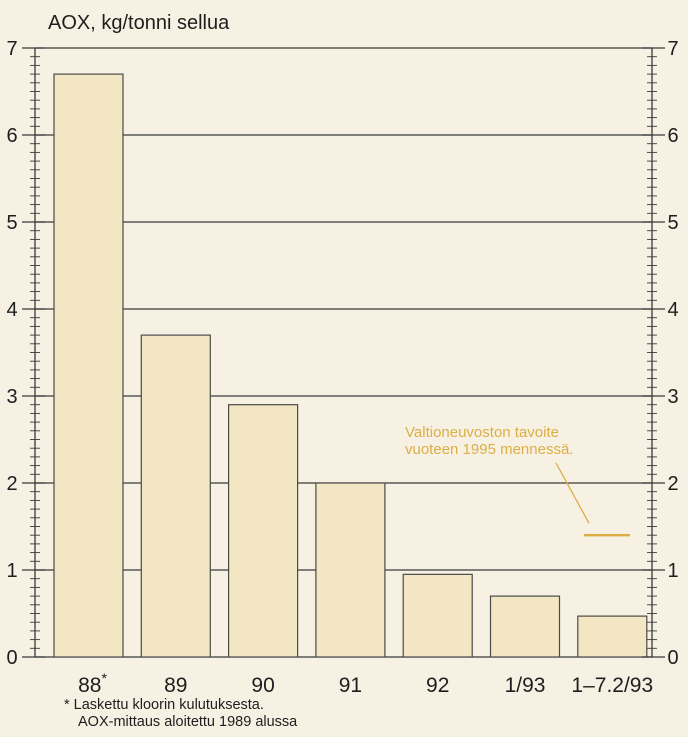 The height and width of the screenshot is (737, 688). I want to click on x-label-92: 92, so click(437, 685).